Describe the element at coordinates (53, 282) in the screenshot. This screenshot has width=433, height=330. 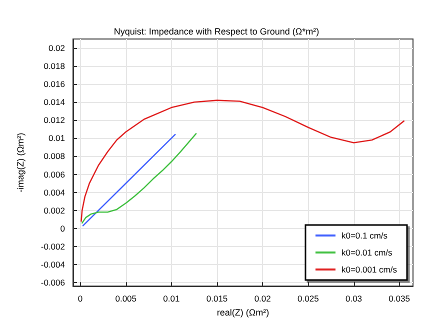
I see `y-tick-label: -0.006` at that location.